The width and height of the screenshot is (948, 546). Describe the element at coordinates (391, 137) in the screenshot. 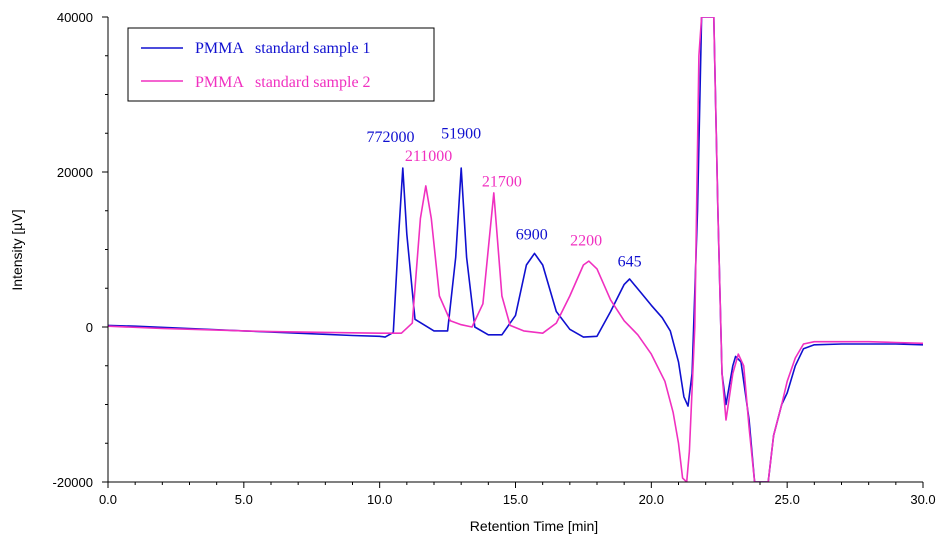

I see `peak-label: 772000` at that location.